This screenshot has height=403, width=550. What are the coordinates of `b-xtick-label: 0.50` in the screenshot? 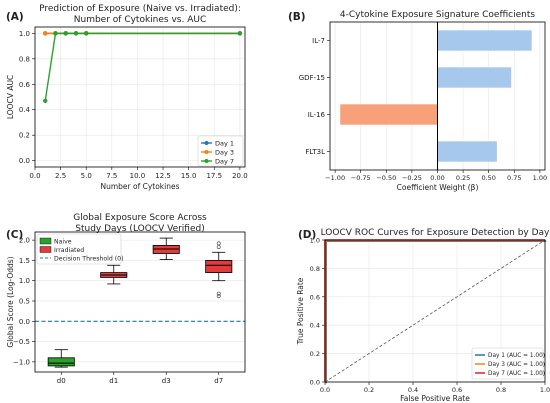 It's located at (488, 178).